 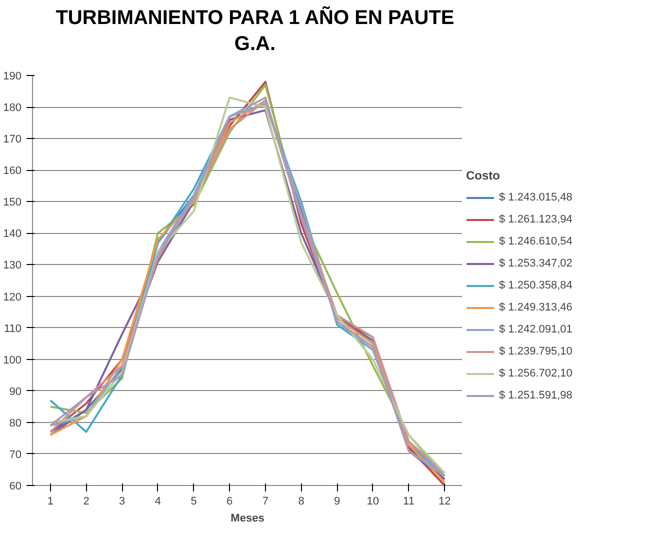 What do you see at coordinates (15, 454) in the screenshot?
I see `y-tick-label: 70` at bounding box center [15, 454].